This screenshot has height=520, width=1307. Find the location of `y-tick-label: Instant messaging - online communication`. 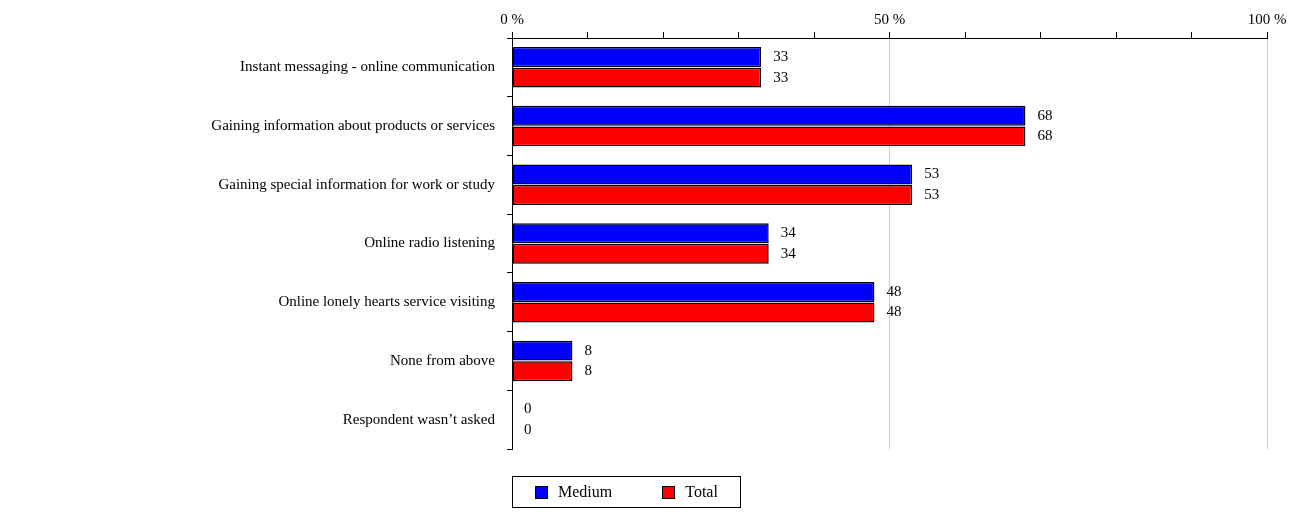

y-tick-label: Instant messaging - online communication is located at coordinates (368, 66).